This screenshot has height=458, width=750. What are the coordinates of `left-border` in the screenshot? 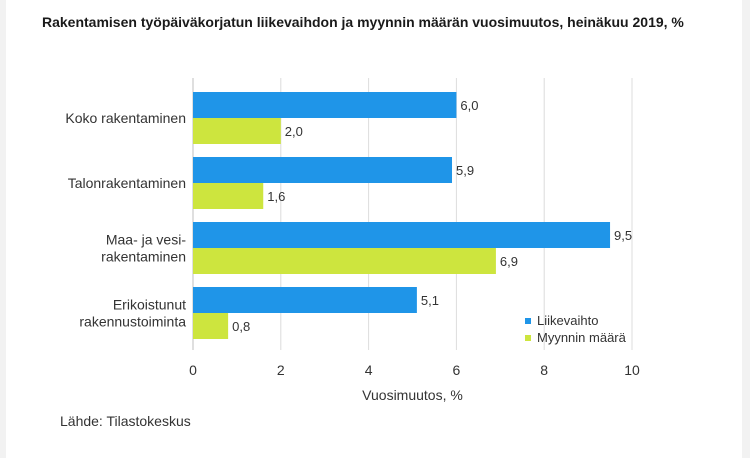 It's located at (3, 229).